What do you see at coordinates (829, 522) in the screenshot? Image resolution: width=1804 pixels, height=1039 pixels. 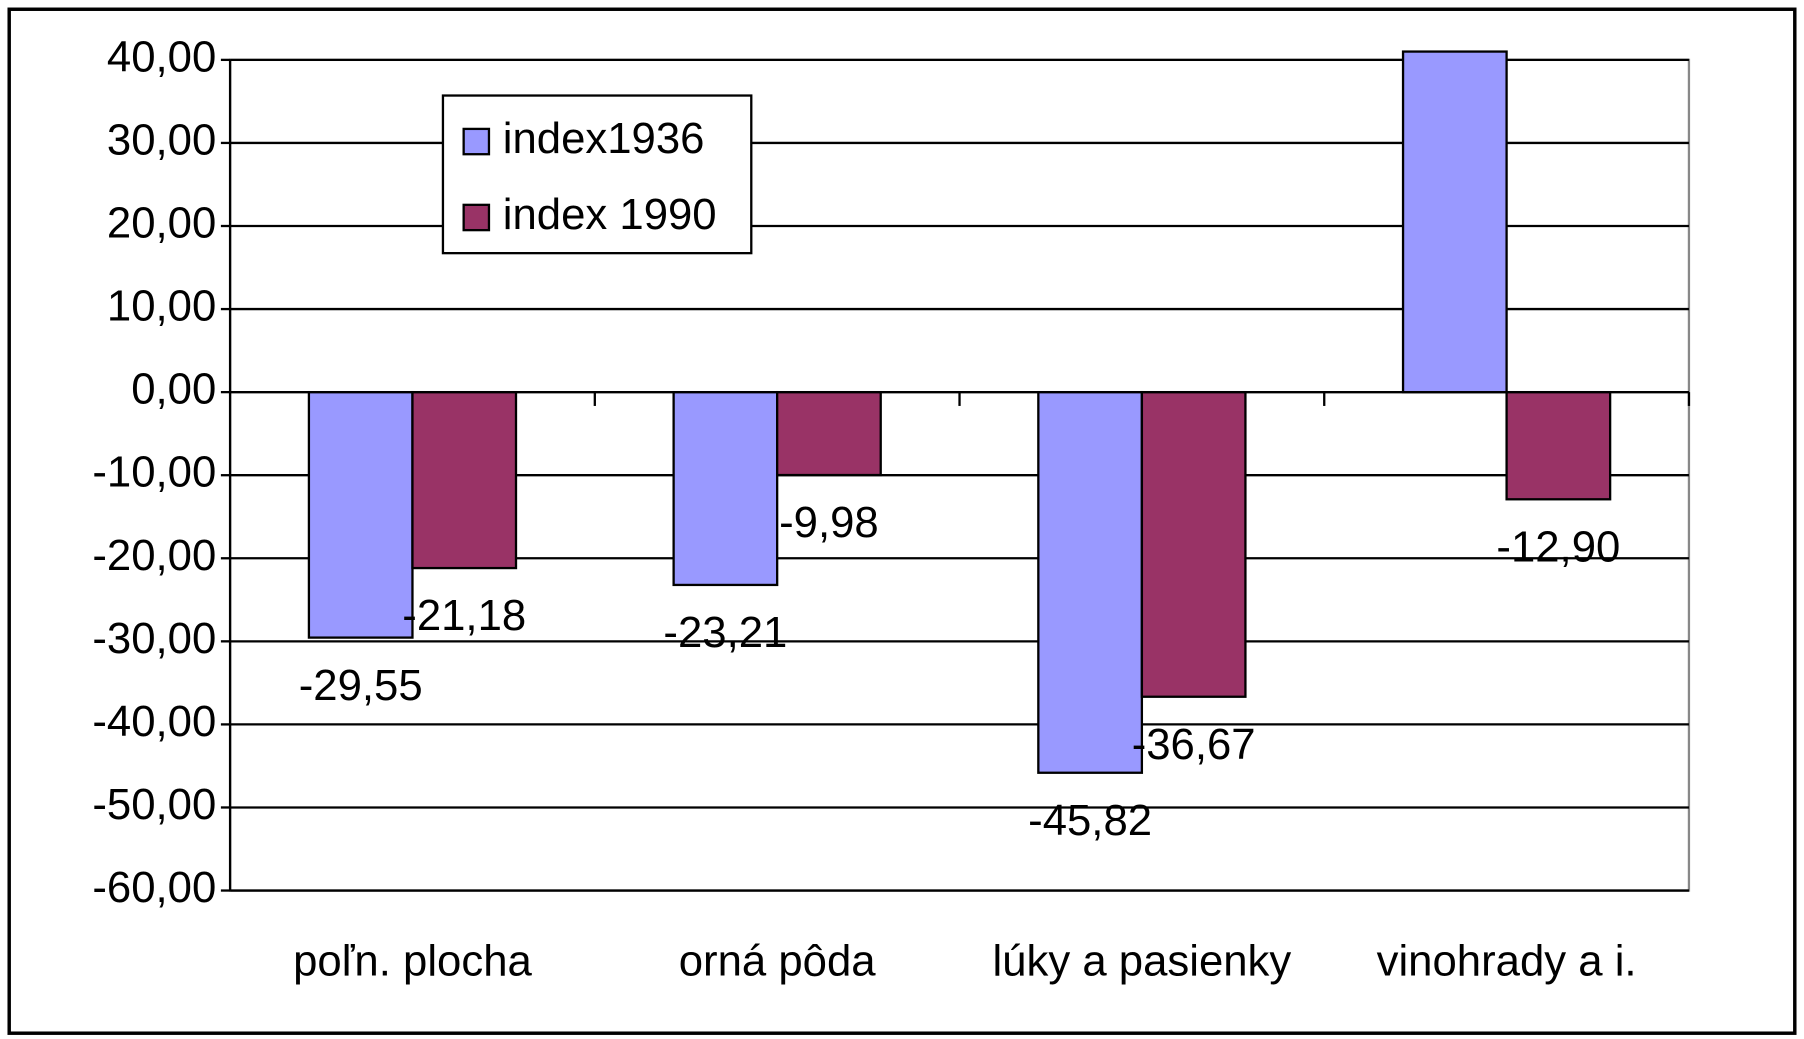 I see `data-label: -9,98` at bounding box center [829, 522].